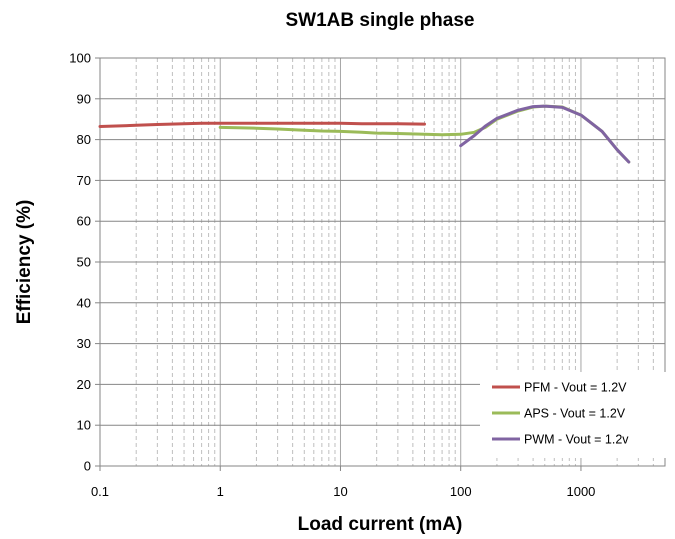 The width and height of the screenshot is (675, 539). I want to click on x-tick-label: 1000, so click(580, 491).